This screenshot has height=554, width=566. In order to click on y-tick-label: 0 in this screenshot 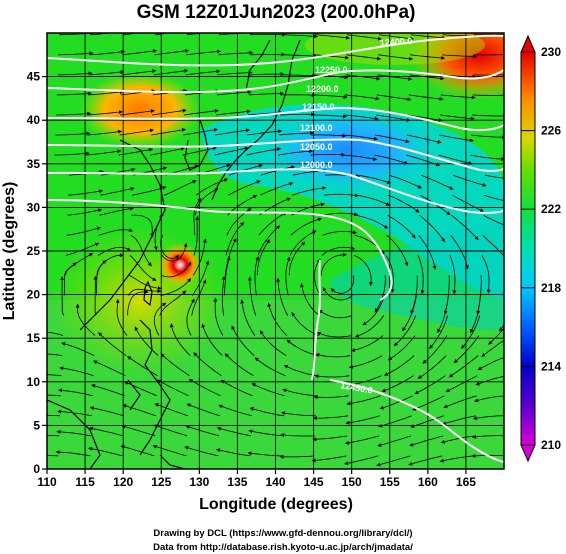, I will do `click(36, 469)`.